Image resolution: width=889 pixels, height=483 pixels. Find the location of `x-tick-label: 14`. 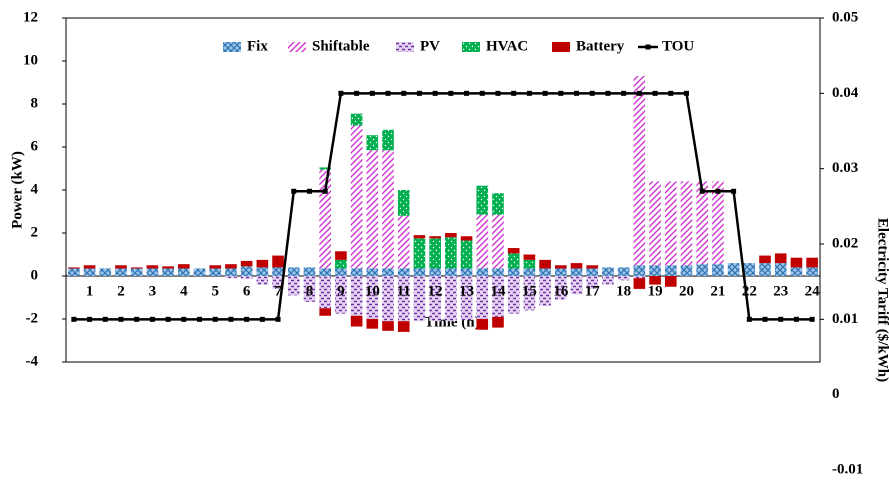

x-tick-label: 14 is located at coordinates (498, 291).